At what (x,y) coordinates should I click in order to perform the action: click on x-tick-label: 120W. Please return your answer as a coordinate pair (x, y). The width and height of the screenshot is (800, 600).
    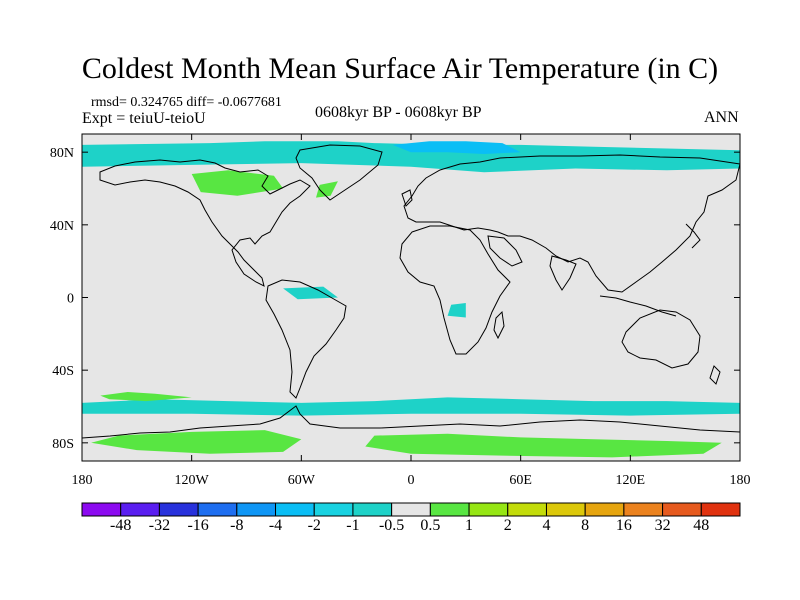
    Looking at the image, I should click on (192, 480).